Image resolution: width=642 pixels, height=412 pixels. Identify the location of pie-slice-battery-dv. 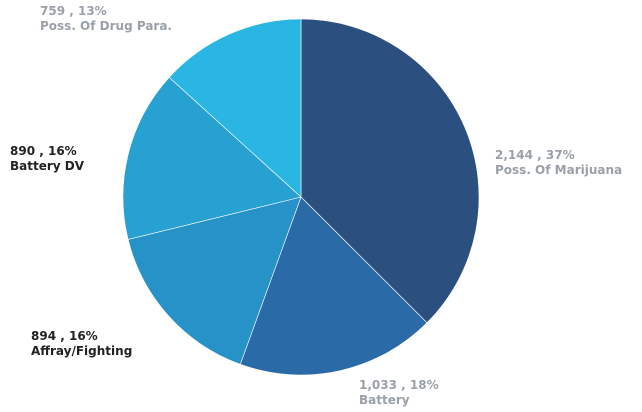
(212, 158).